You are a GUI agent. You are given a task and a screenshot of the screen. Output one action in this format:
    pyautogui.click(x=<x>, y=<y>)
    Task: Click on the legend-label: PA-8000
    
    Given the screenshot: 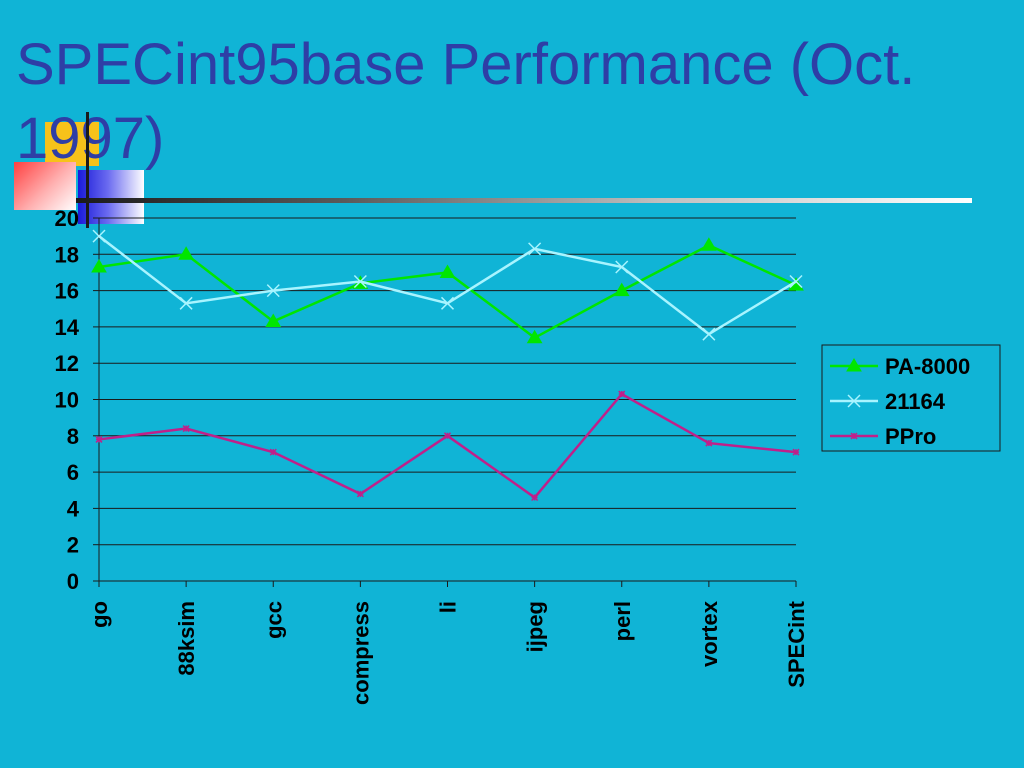 What is the action you would take?
    pyautogui.click(x=927, y=366)
    